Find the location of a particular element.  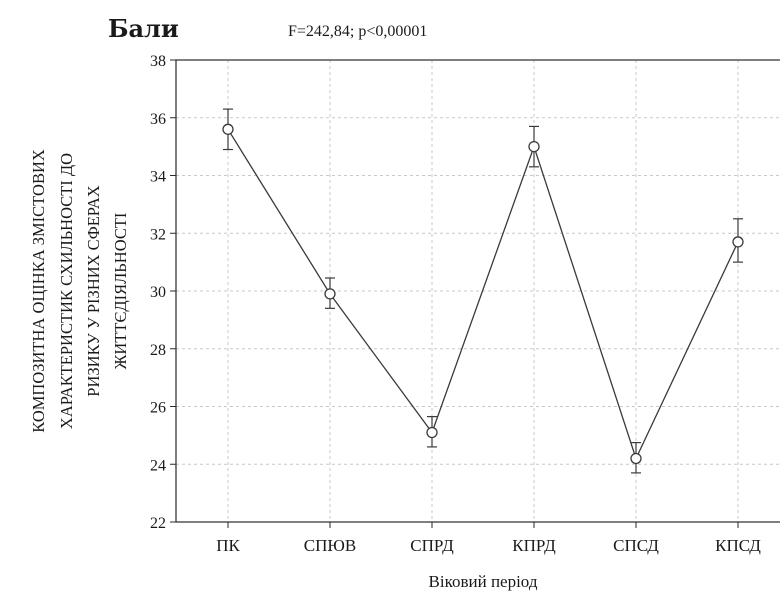

x-tick-label: СПСД is located at coordinates (636, 545).